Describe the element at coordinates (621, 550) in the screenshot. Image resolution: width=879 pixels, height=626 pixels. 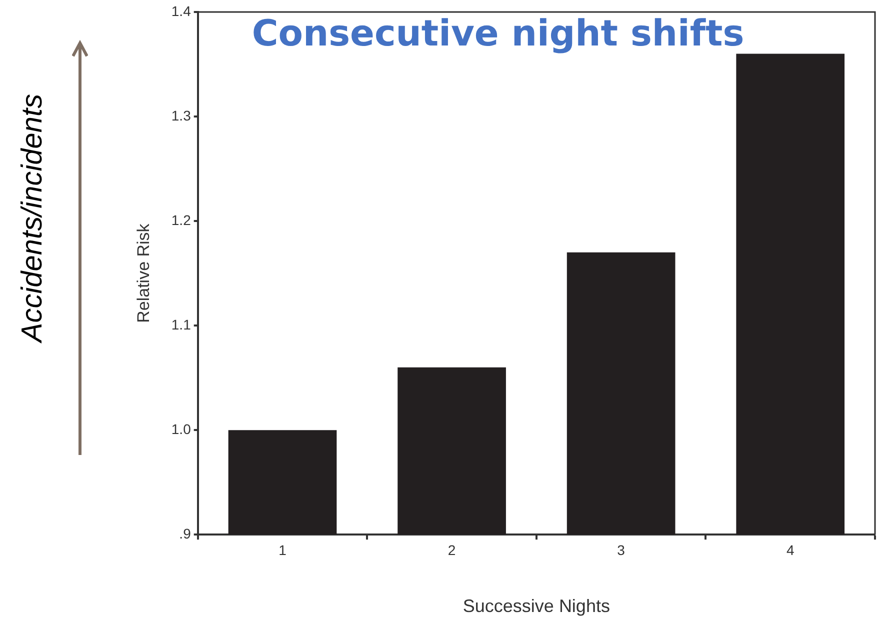
I see `x-tick-label: 3` at that location.